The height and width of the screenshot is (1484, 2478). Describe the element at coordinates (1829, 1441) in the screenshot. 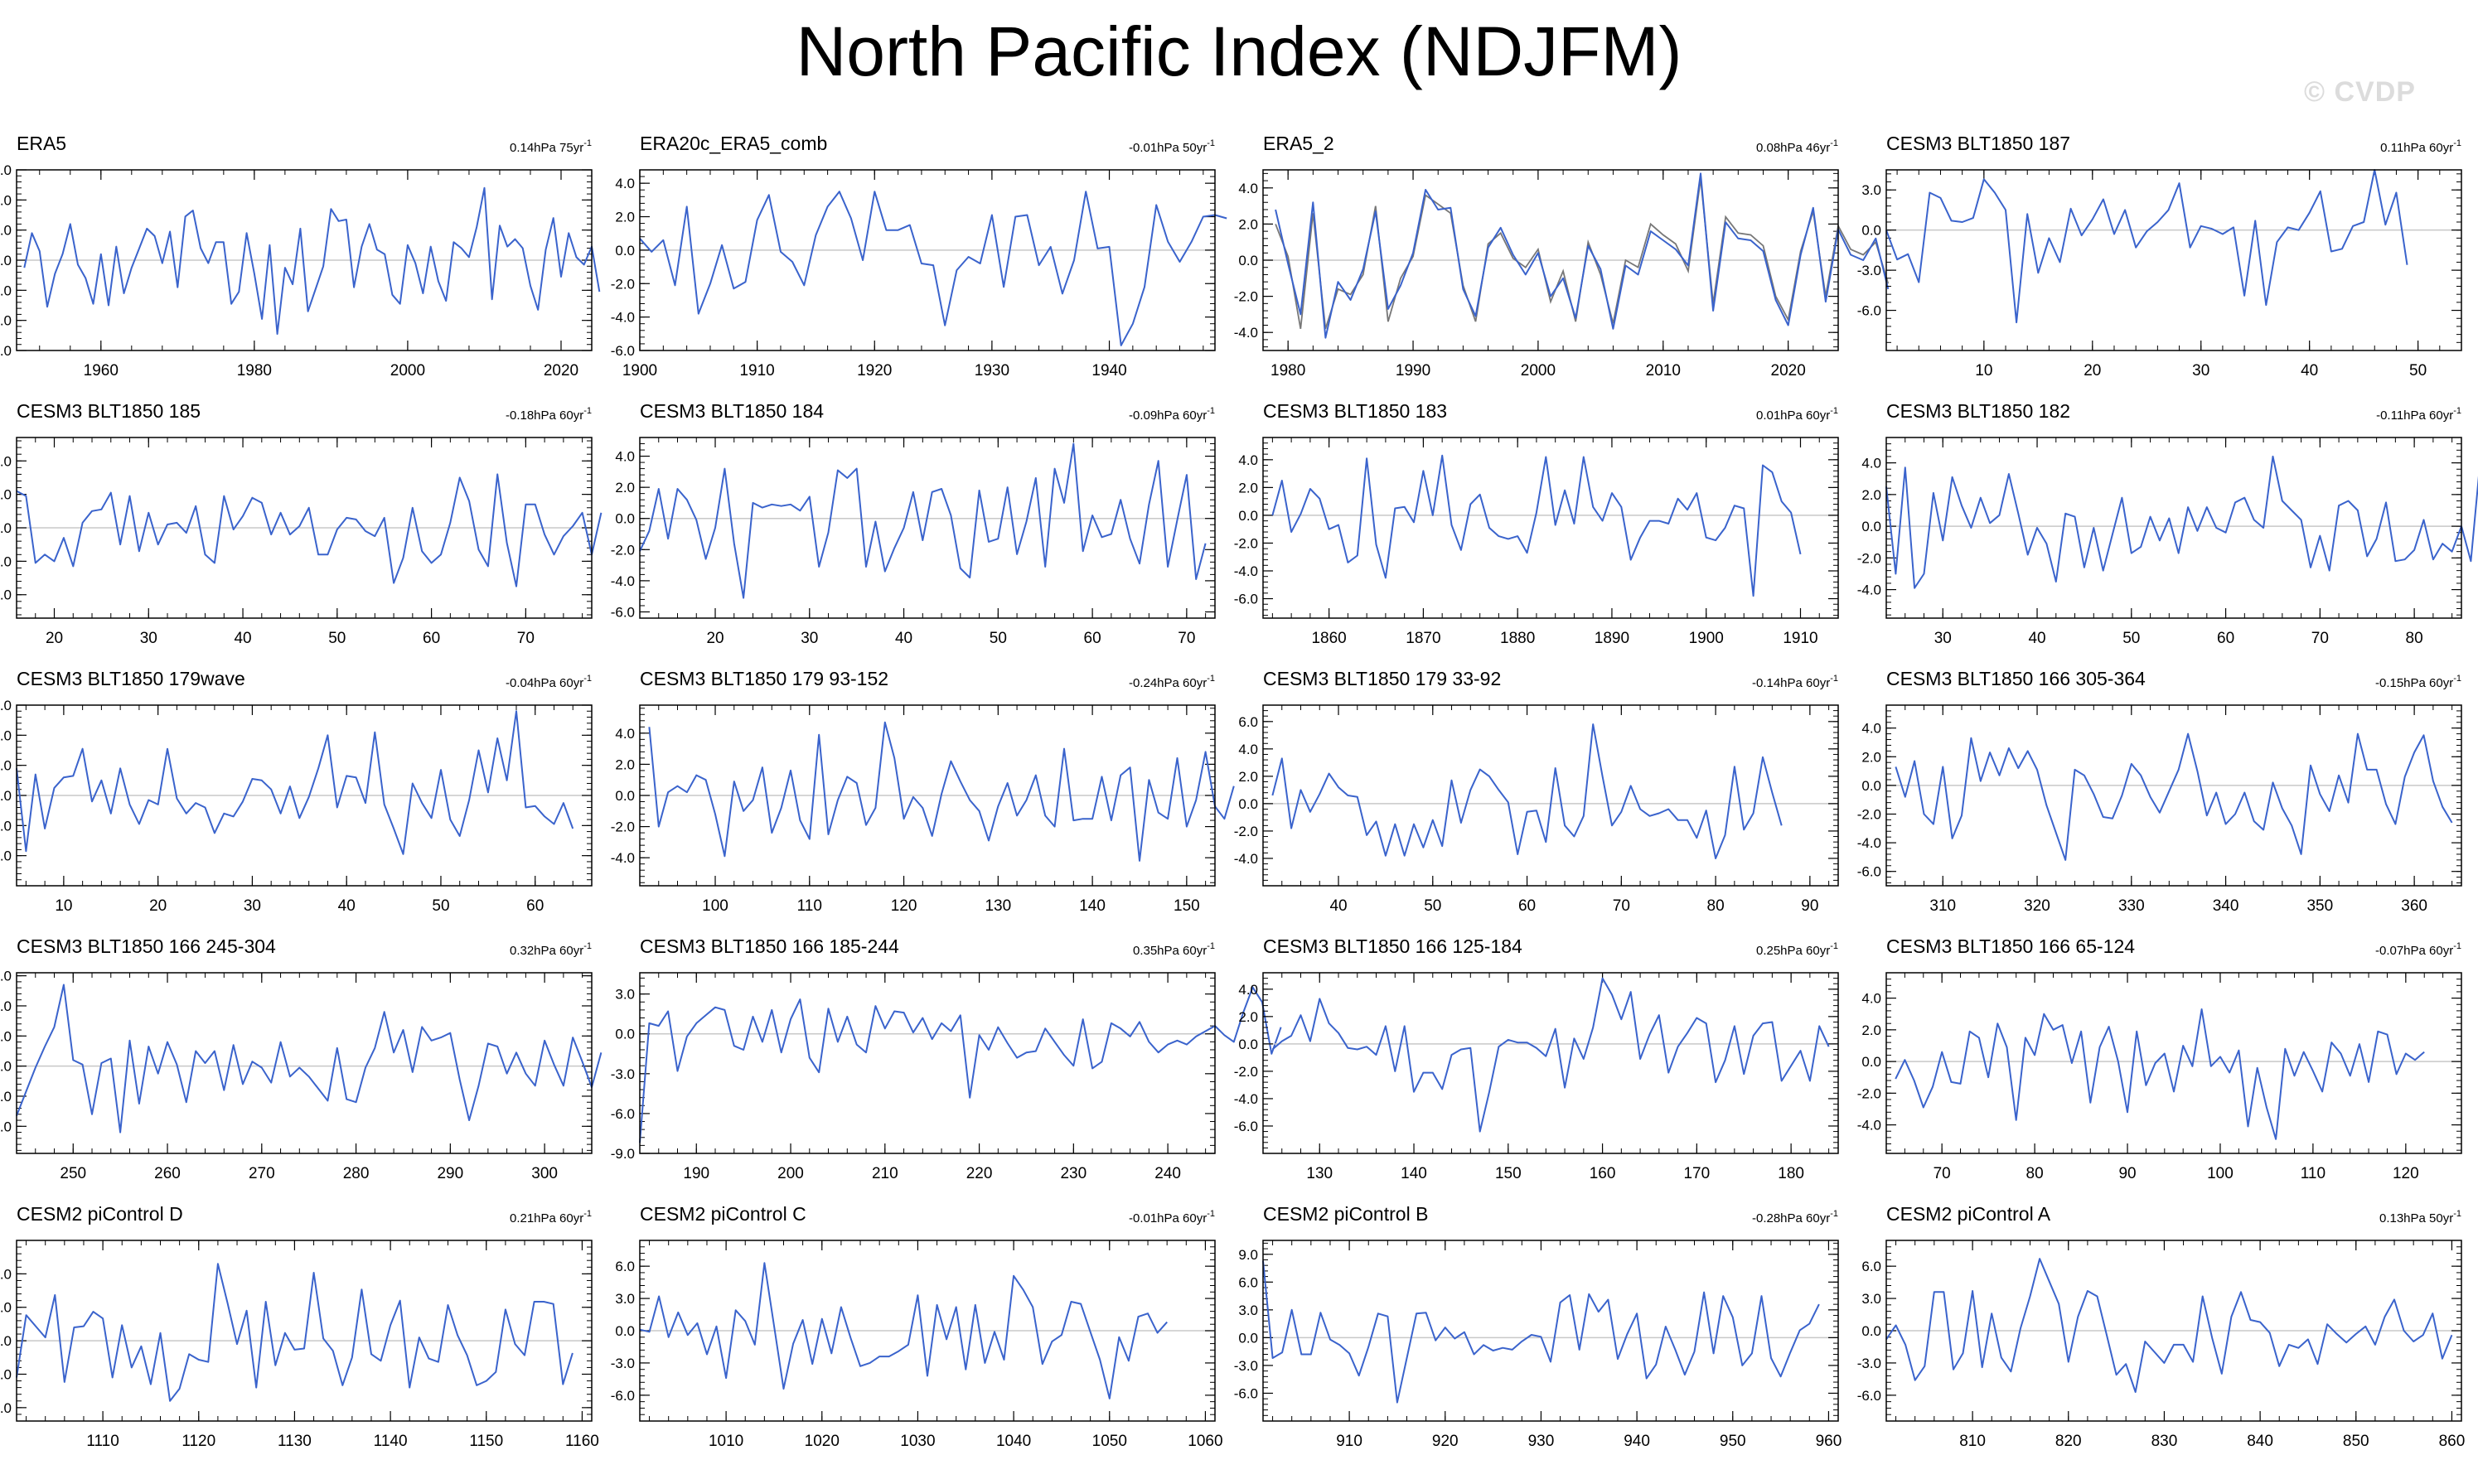

I see `x-tick-label: 960` at that location.